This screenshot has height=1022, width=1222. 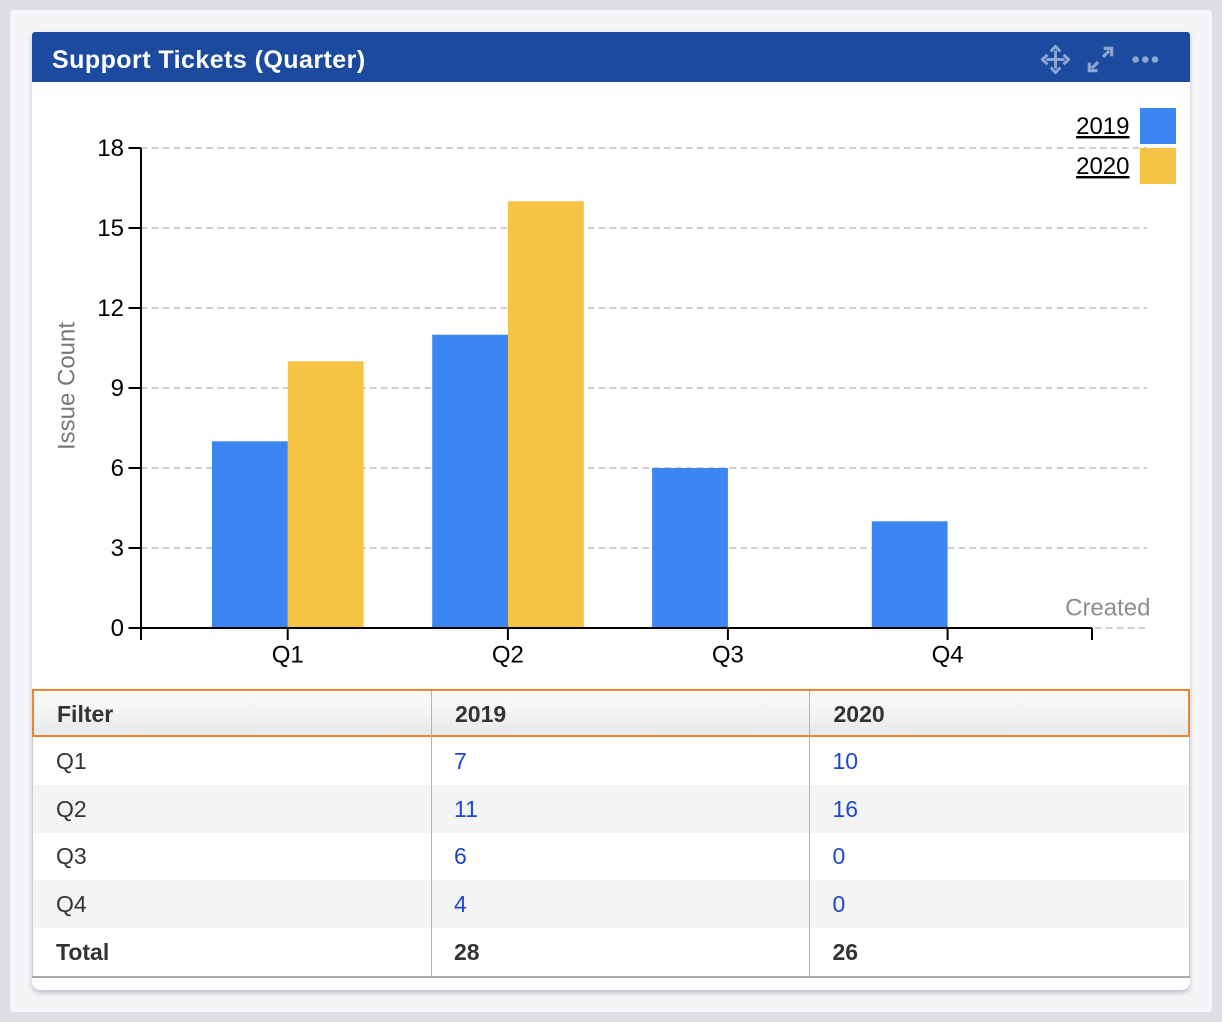 I want to click on svg-text: 18, so click(x=110, y=148).